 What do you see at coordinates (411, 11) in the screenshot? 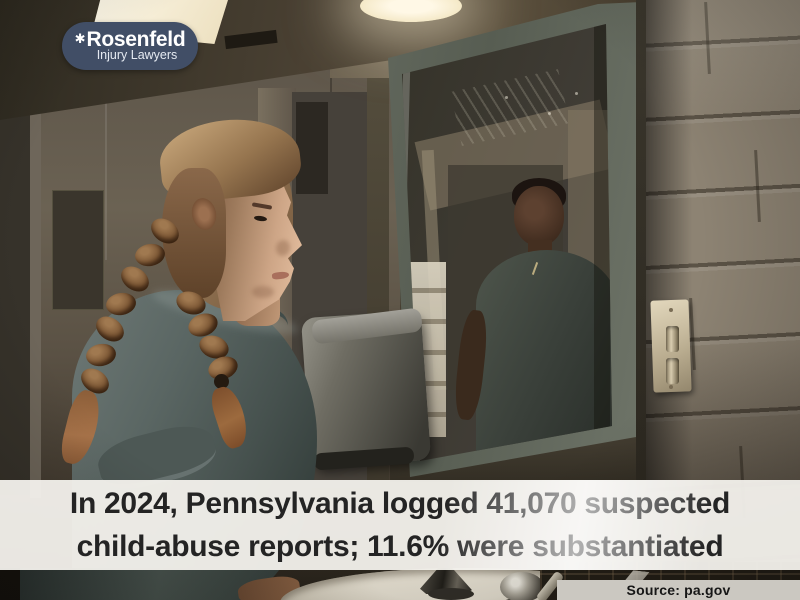
I see `ceiling-light-center` at bounding box center [411, 11].